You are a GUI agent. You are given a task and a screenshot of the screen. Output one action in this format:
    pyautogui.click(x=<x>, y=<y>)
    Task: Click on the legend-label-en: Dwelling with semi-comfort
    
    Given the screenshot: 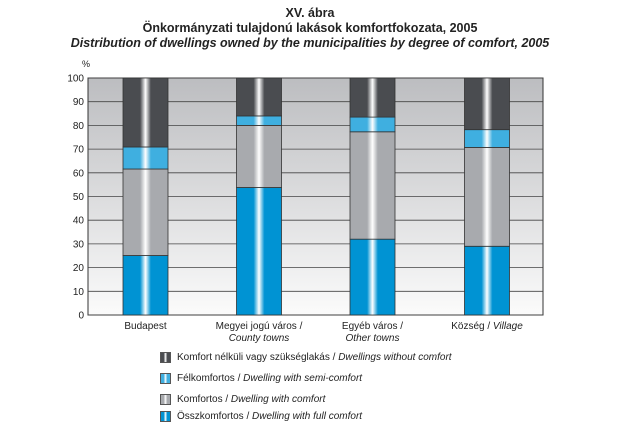 What is the action you would take?
    pyautogui.click(x=303, y=378)
    